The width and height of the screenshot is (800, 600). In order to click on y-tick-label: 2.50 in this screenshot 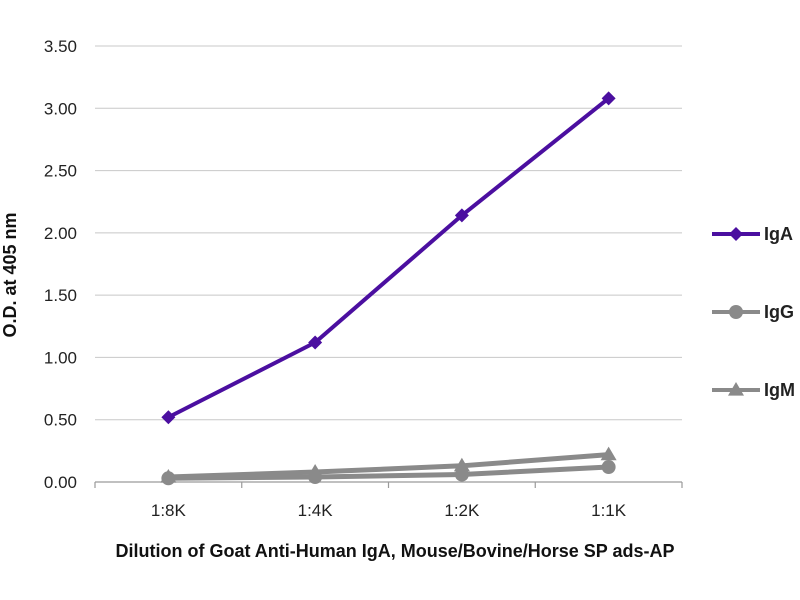, I will do `click(60, 171)`.